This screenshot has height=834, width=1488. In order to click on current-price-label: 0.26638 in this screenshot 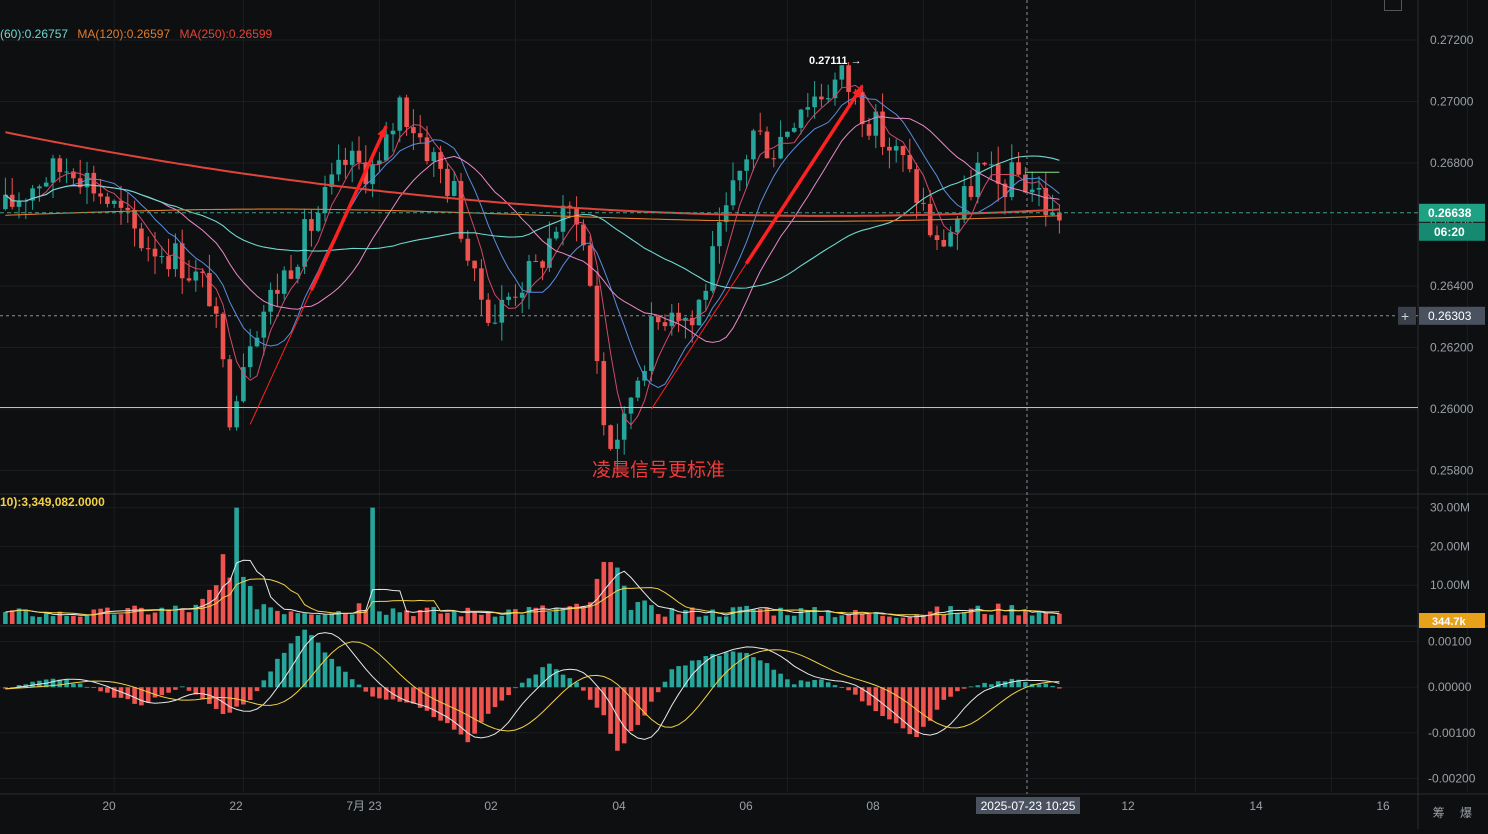, I will do `click(1450, 213)`.